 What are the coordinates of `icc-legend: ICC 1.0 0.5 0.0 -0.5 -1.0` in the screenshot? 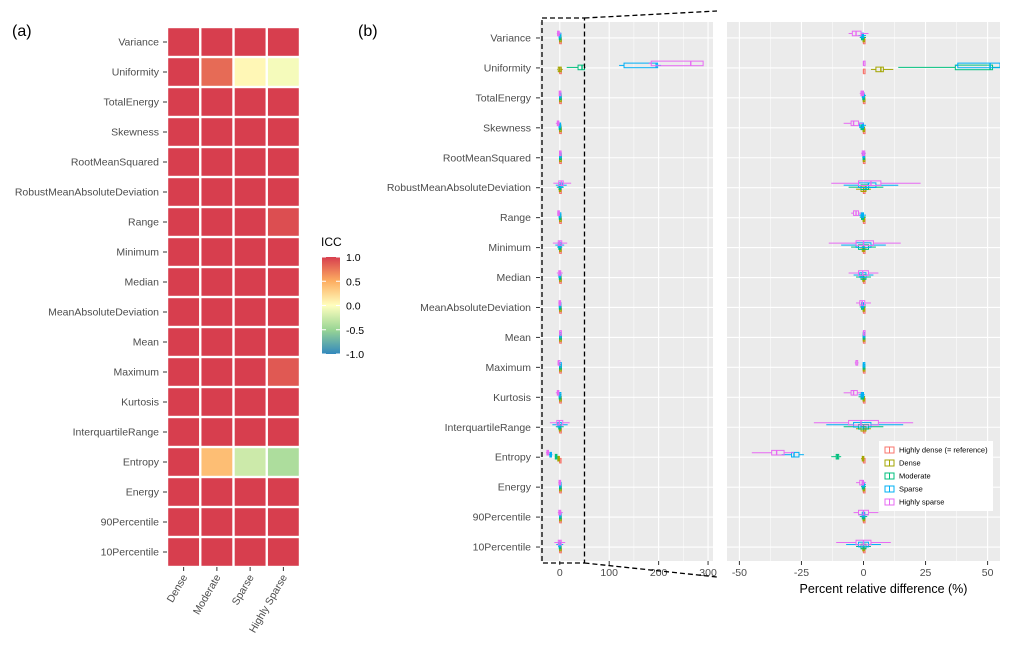 It's located at (342, 298).